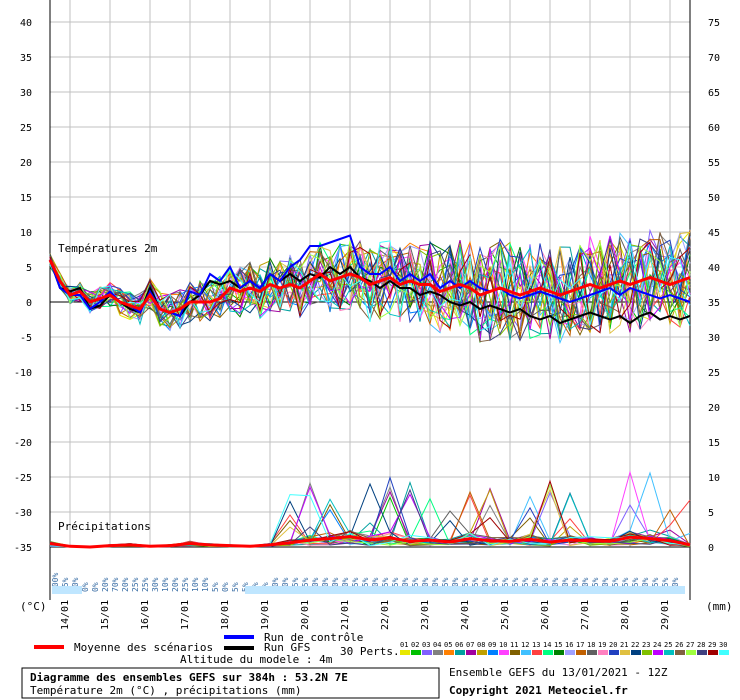  Describe the element at coordinates (714, 163) in the screenshot. I see `right-tick-label: 55` at that location.